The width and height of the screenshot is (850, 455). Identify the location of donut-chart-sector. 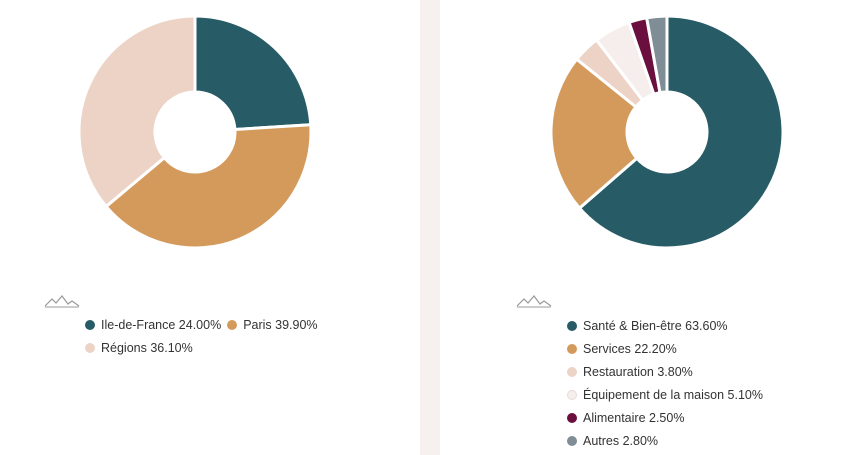
(667, 132).